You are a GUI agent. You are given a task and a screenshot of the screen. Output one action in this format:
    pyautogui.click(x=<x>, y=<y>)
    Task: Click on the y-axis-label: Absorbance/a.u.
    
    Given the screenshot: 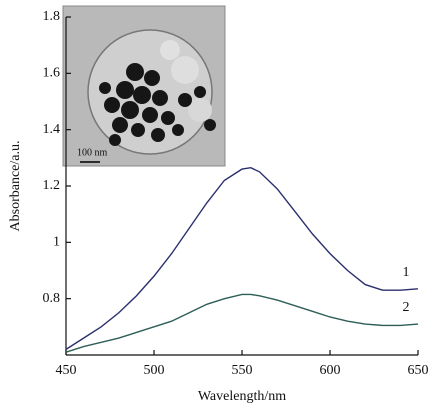 What is the action you would take?
    pyautogui.click(x=15, y=186)
    